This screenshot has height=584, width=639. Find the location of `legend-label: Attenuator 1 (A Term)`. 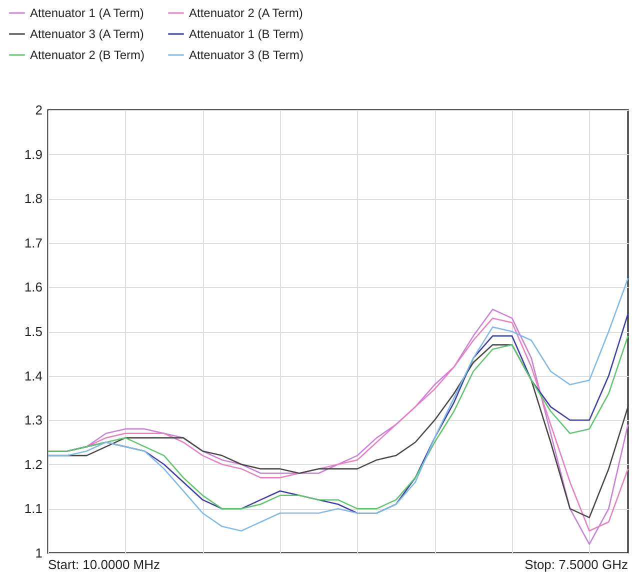

legend-label: Attenuator 1 (A Term) is located at coordinates (87, 13).